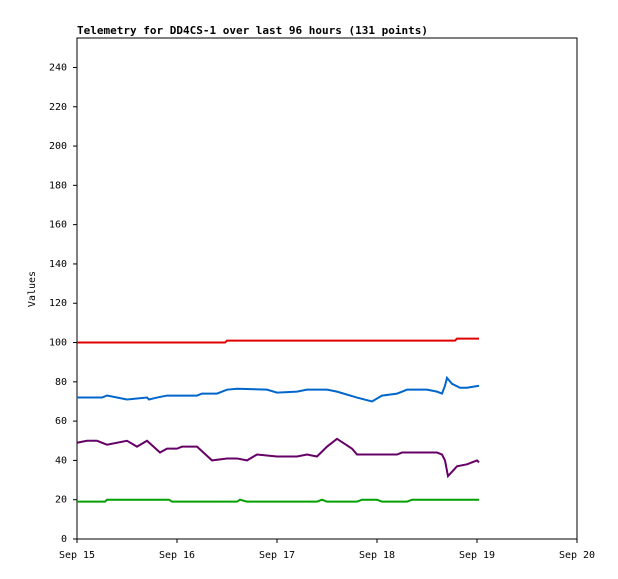  I want to click on y-tick-label: 180, so click(58, 185).